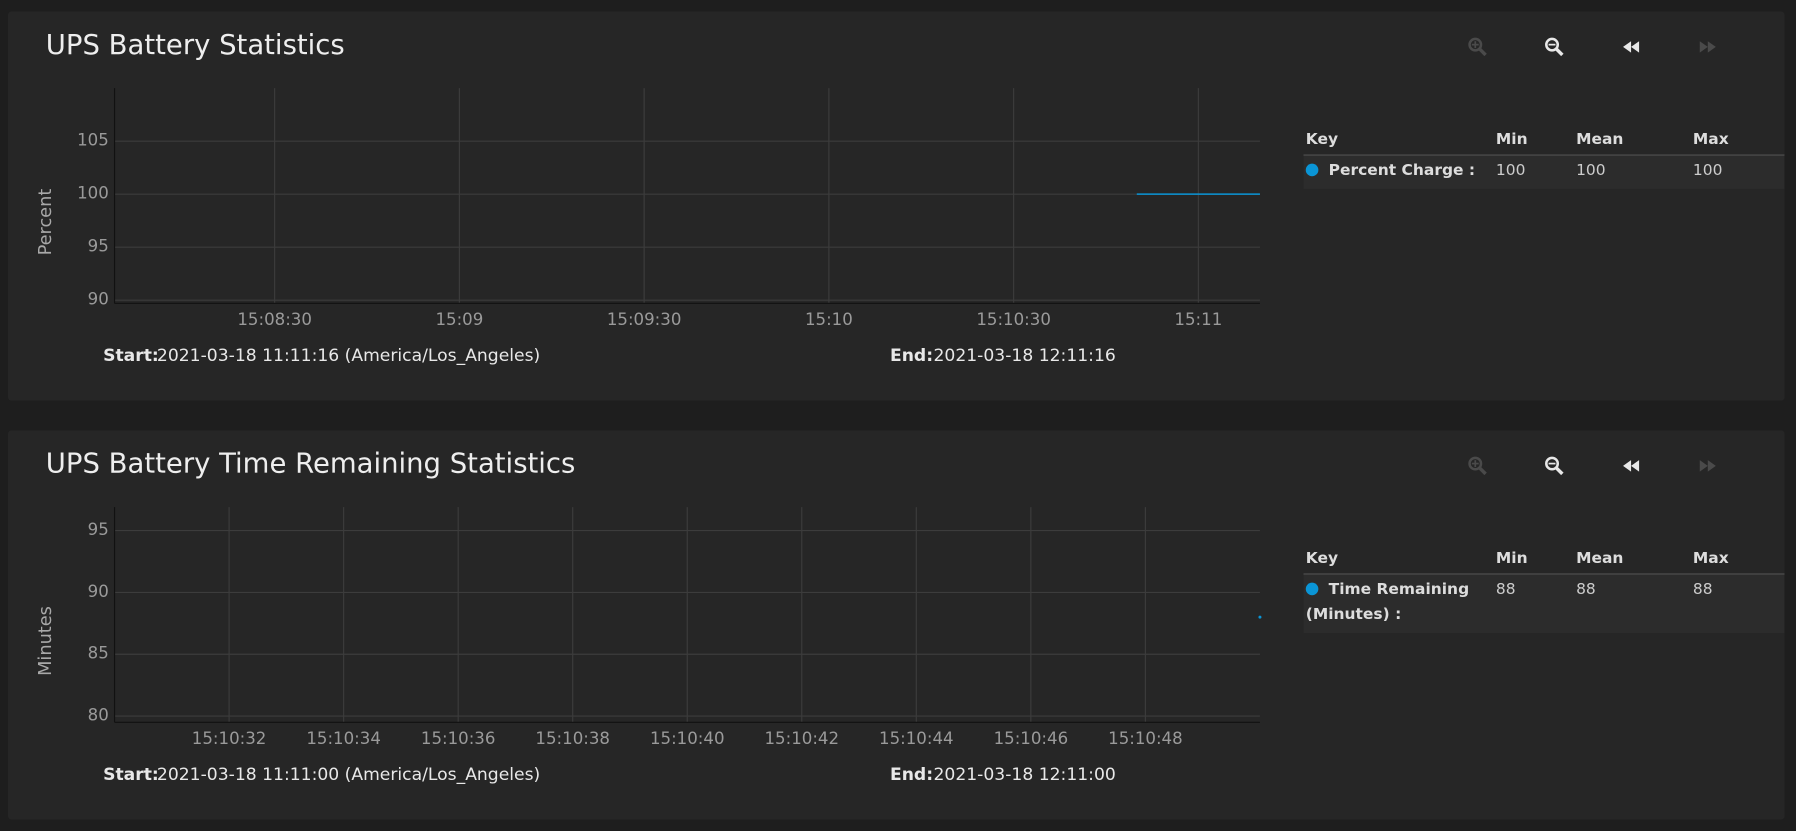 The width and height of the screenshot is (1796, 831). I want to click on x-tick-label: 15:11, so click(1198, 319).